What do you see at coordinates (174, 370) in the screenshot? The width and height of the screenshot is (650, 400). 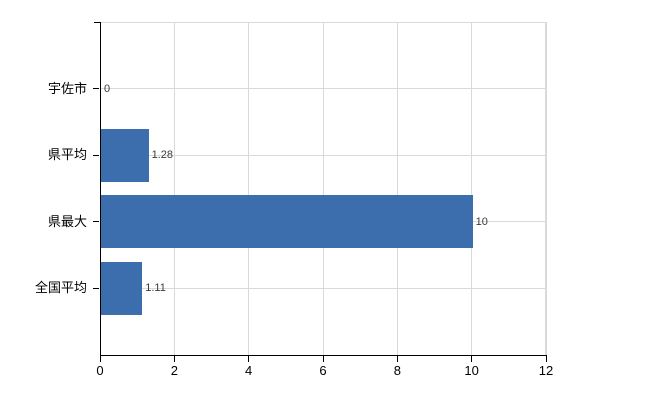 I see `x-axis-tick-label: 2` at bounding box center [174, 370].